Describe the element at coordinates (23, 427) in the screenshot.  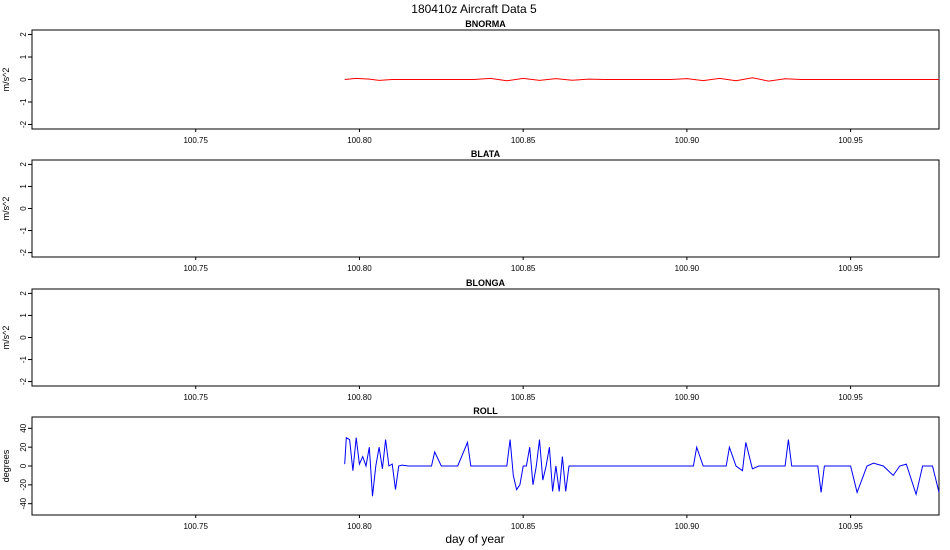
I see `y-tick-label: 40` at that location.